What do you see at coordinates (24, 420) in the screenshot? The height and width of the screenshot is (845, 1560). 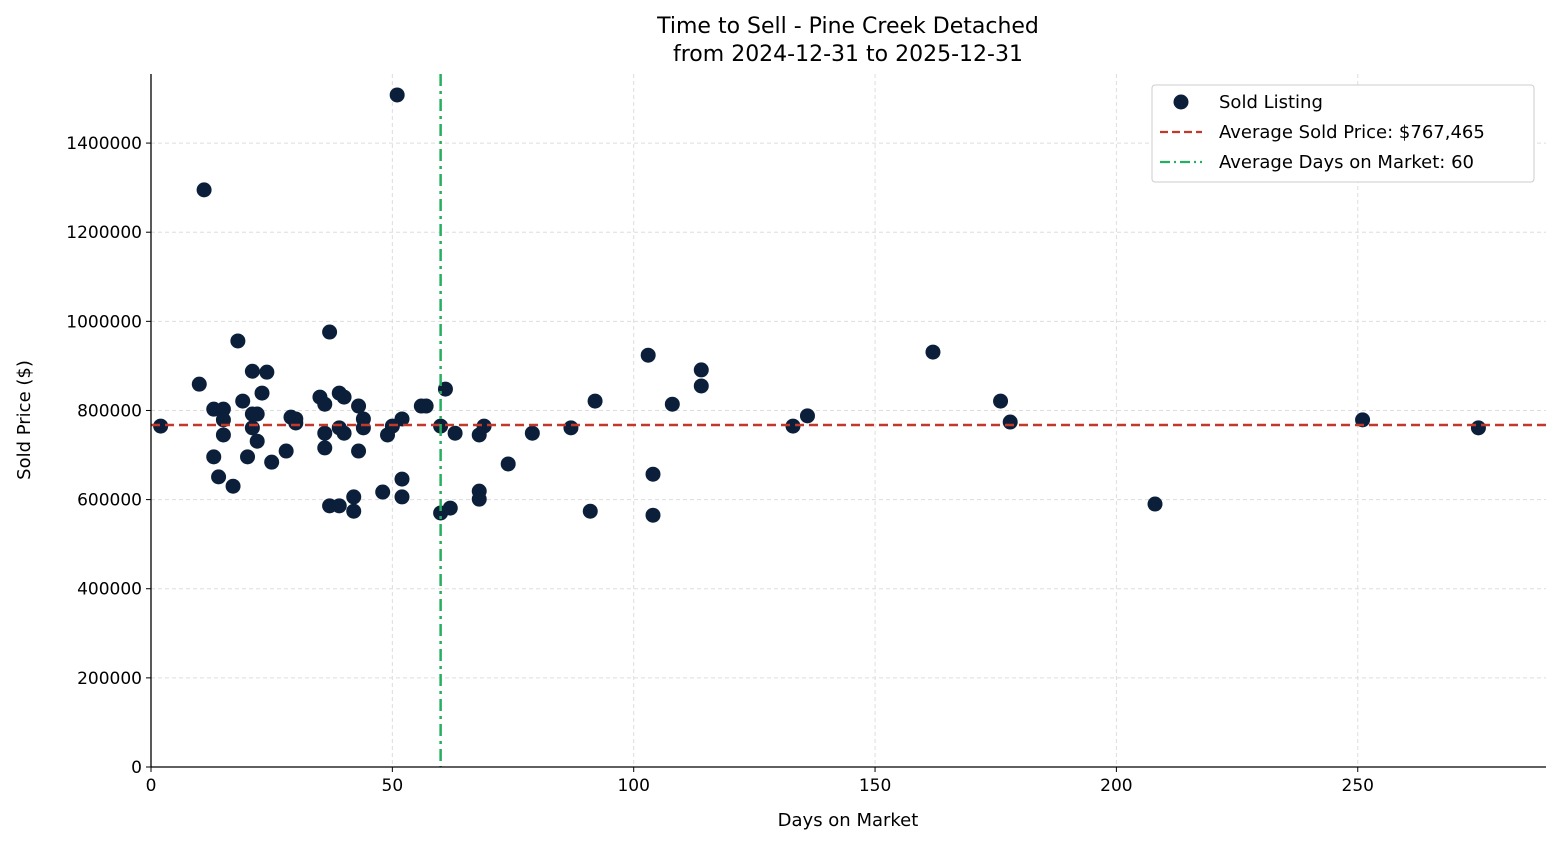 I see `y-axis-label: Sold Price ($)` at bounding box center [24, 420].